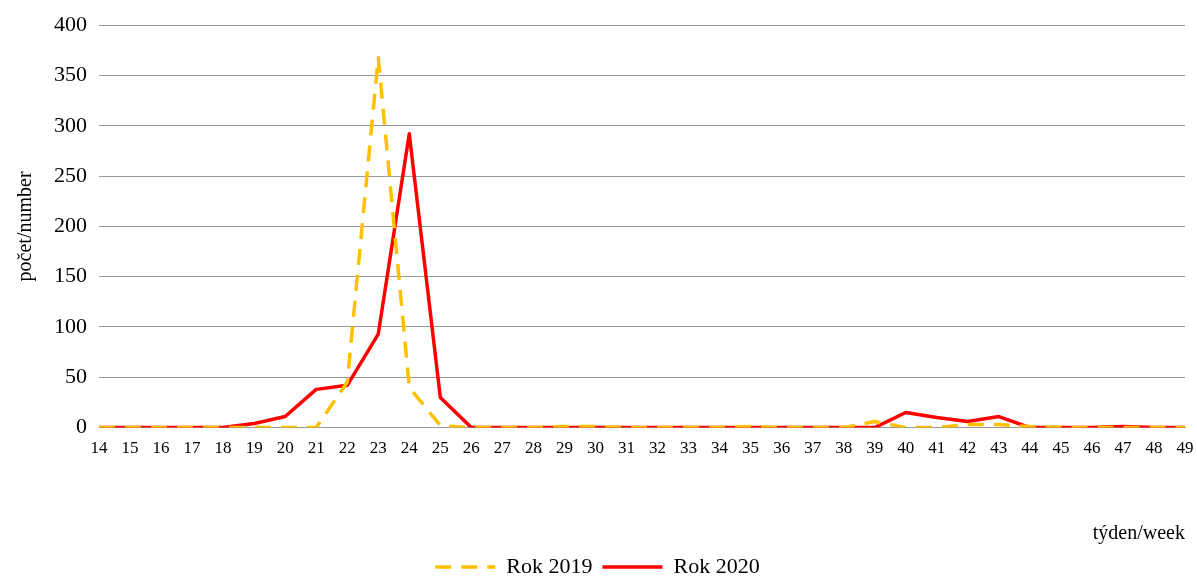 The image size is (1197, 588). What do you see at coordinates (99, 448) in the screenshot?
I see `x-tick-label: 14` at bounding box center [99, 448].